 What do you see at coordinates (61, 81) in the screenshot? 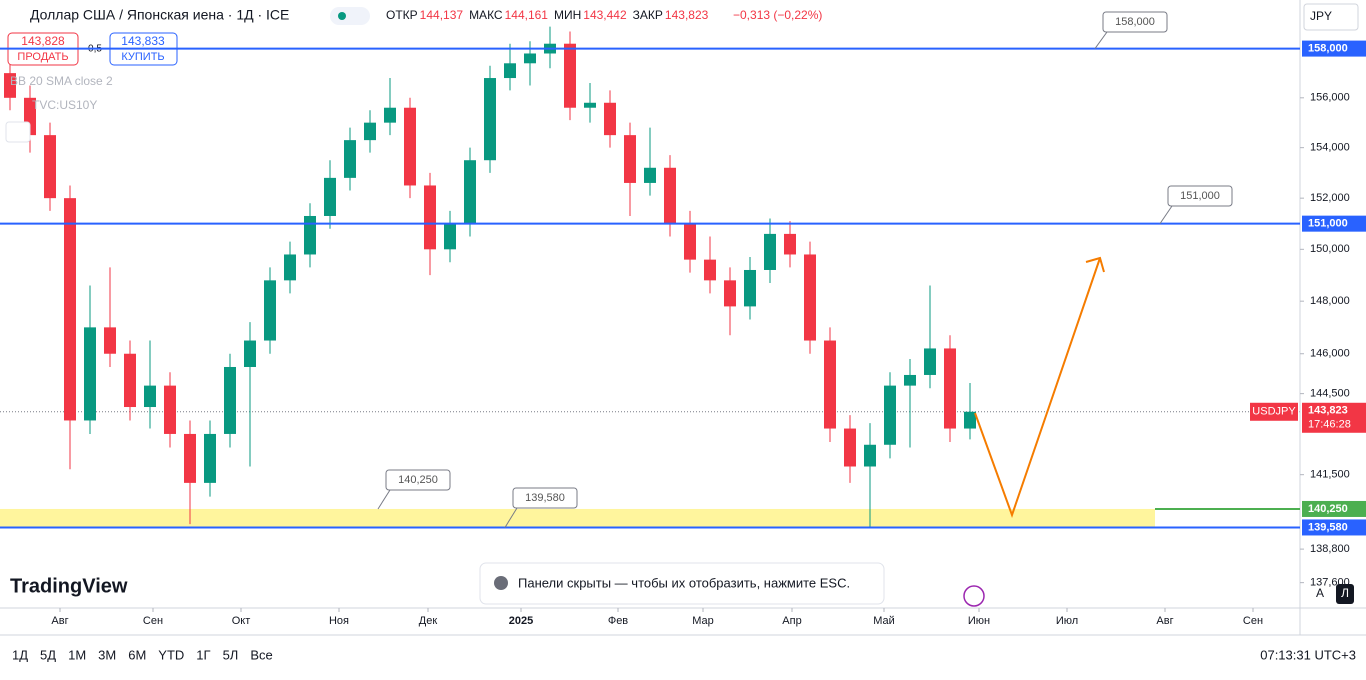
I see `indicator: BB 20 SMA close 2` at bounding box center [61, 81].